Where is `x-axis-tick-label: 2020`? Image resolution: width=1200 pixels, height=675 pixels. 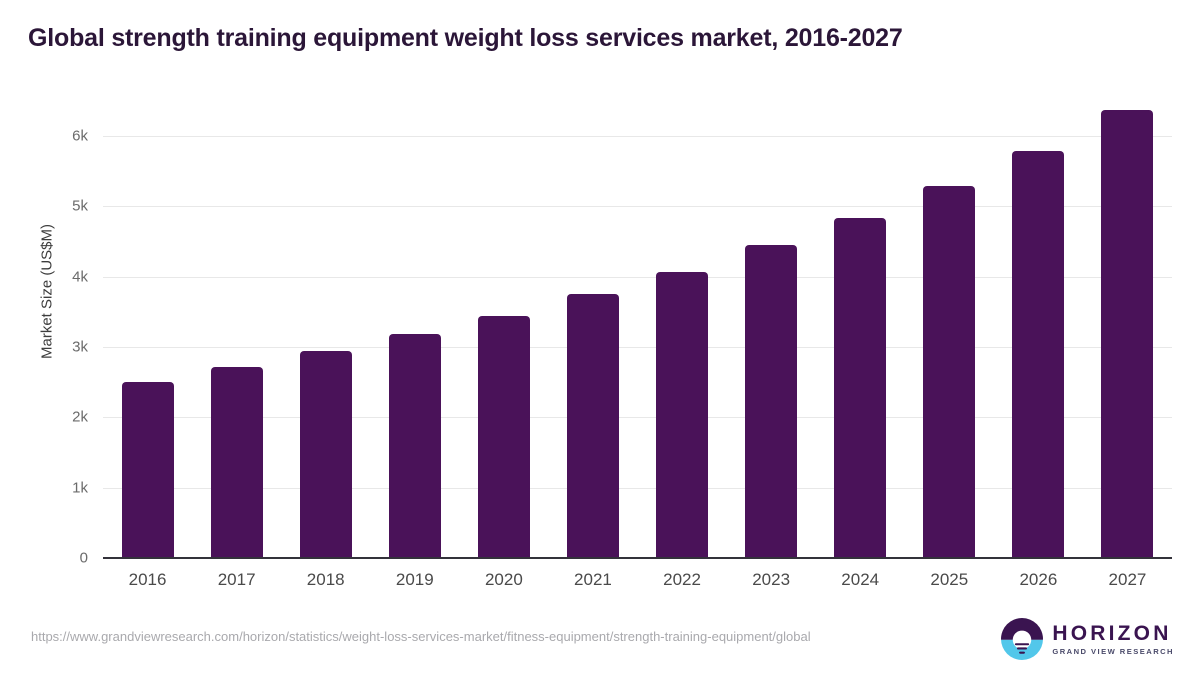
x-axis-tick-label: 2020 is located at coordinates (503, 579).